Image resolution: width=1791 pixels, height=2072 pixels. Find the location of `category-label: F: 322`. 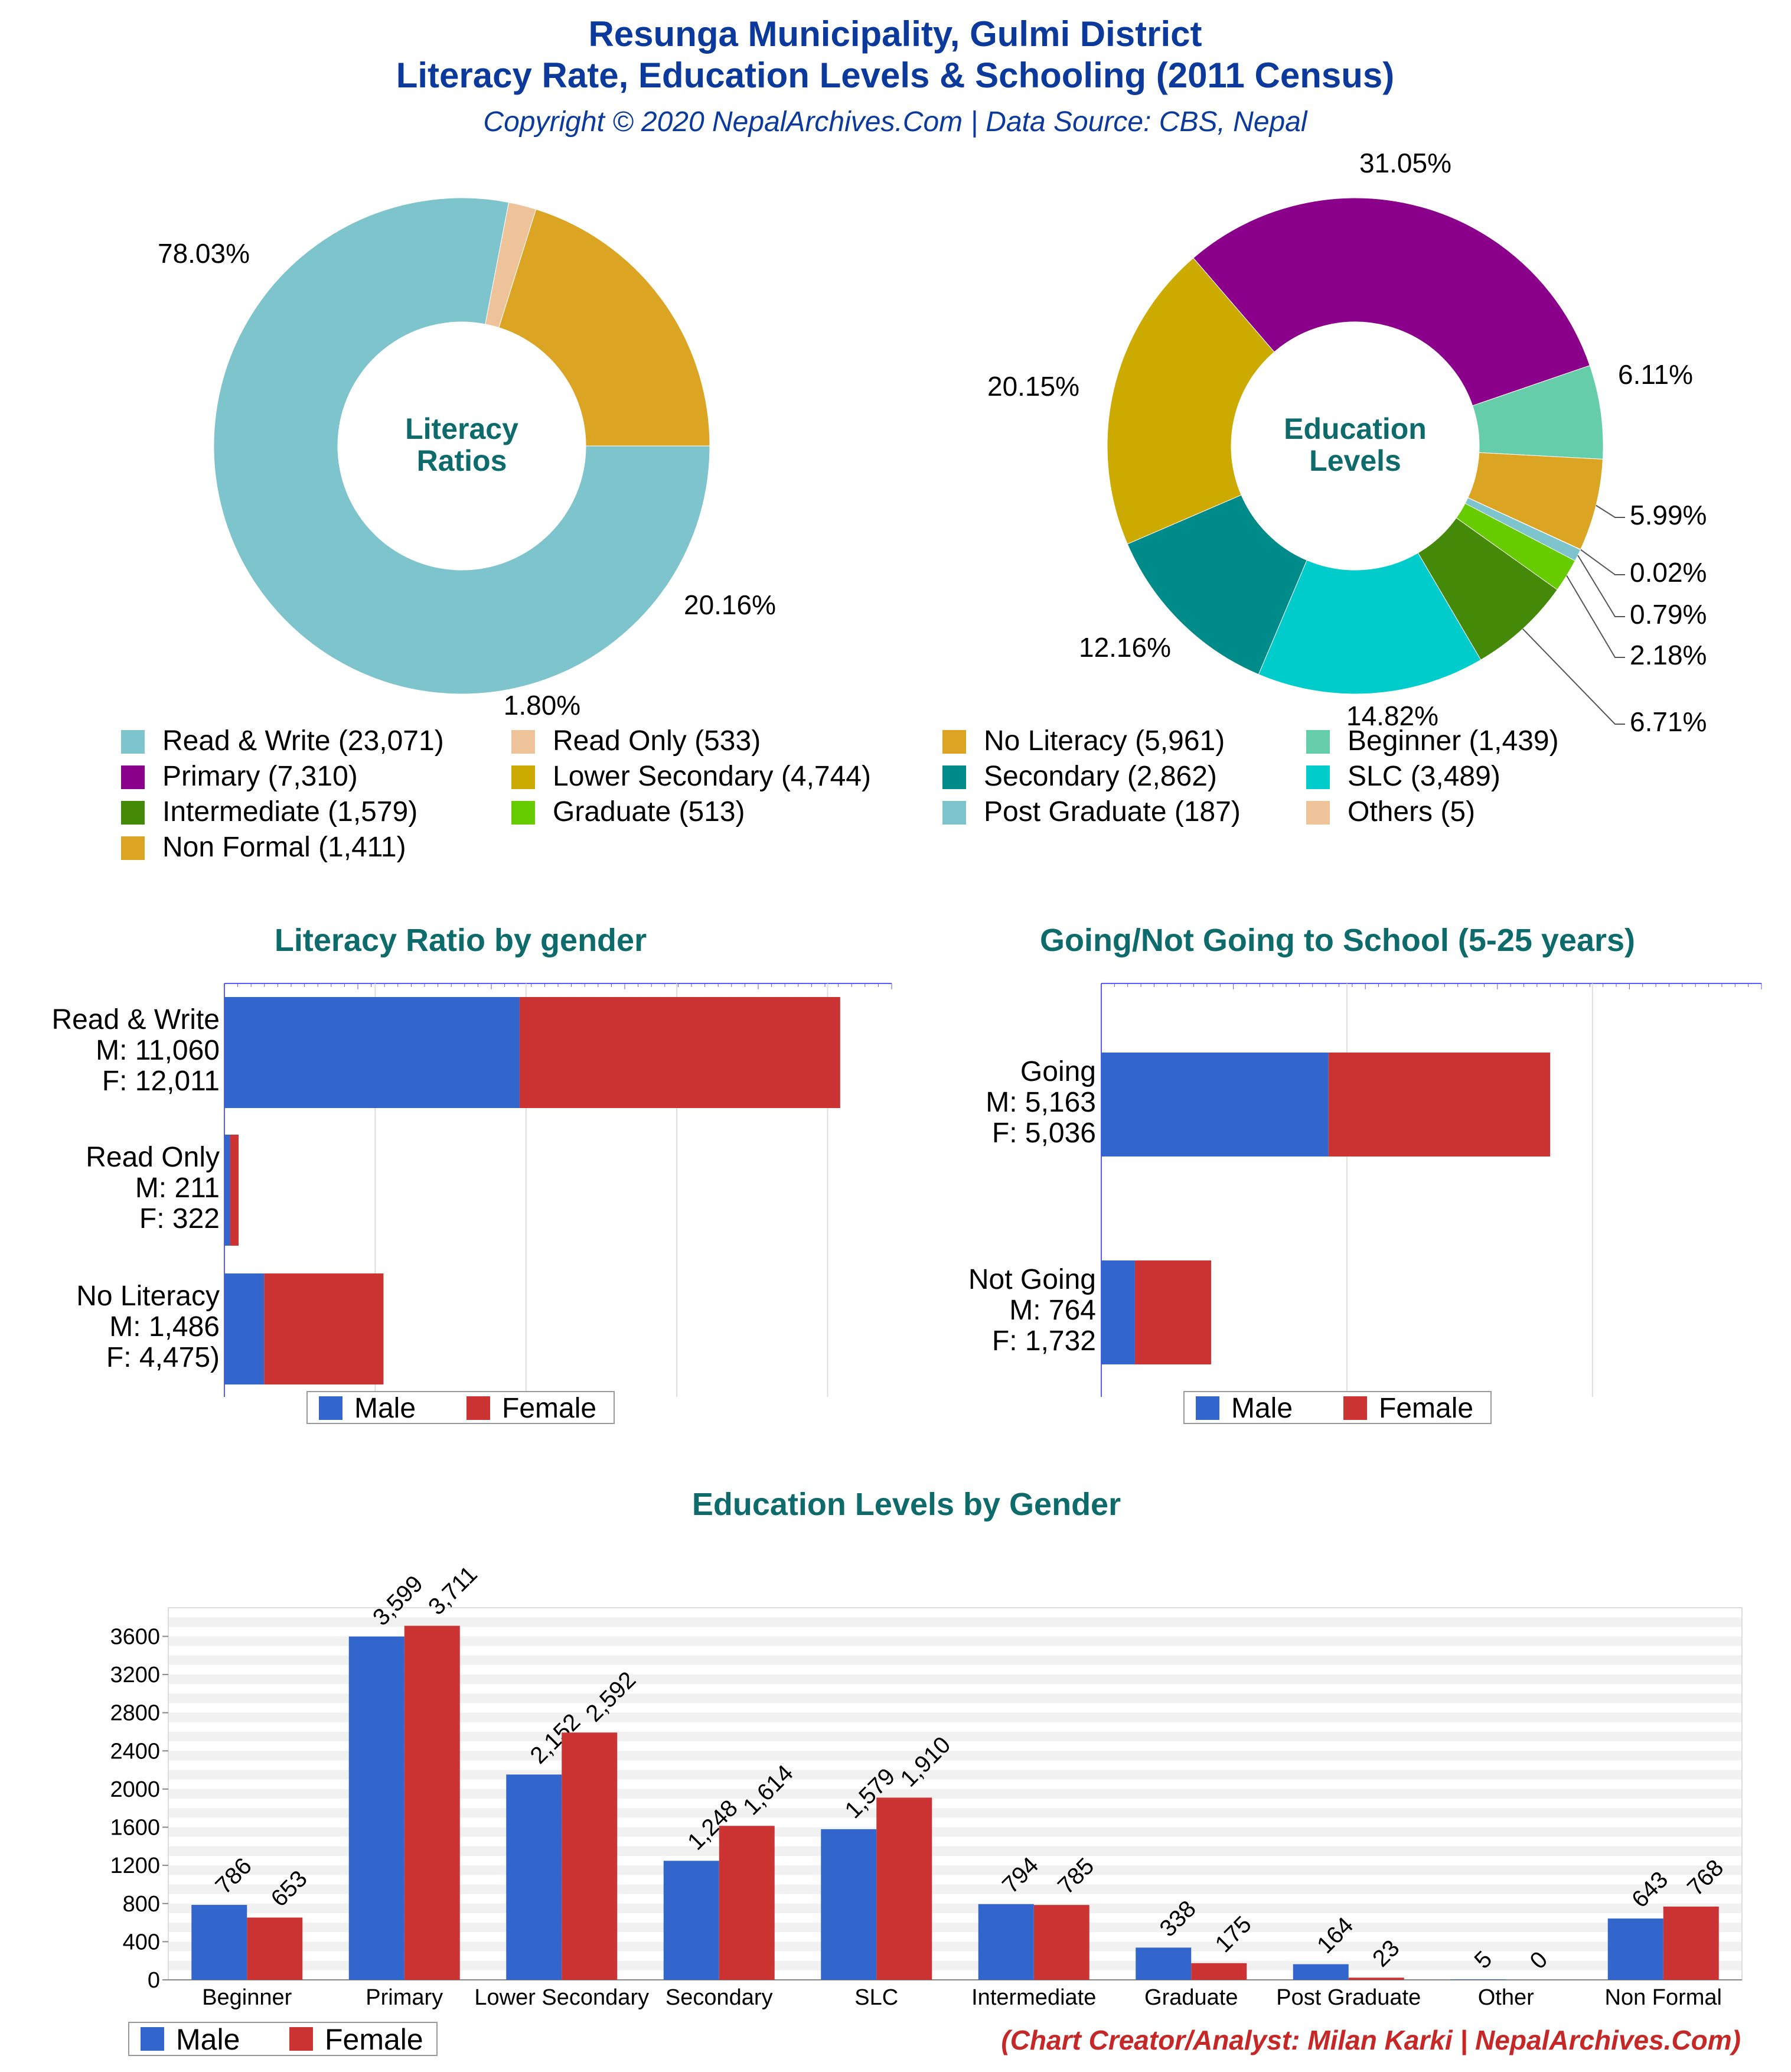

category-label: F: 322 is located at coordinates (179, 1218).